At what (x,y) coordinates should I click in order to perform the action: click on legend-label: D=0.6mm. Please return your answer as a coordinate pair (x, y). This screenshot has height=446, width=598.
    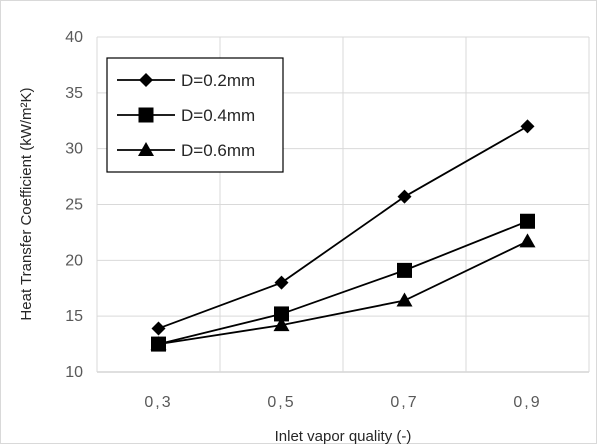
    Looking at the image, I should click on (218, 150).